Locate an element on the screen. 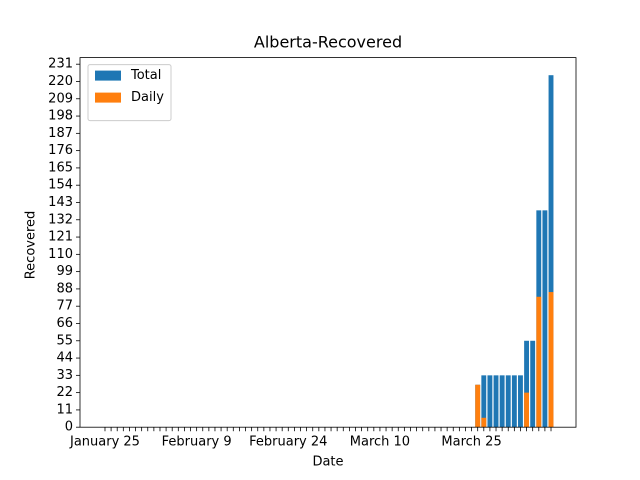 The width and height of the screenshot is (640, 480). legend-label: Daily is located at coordinates (147, 97).